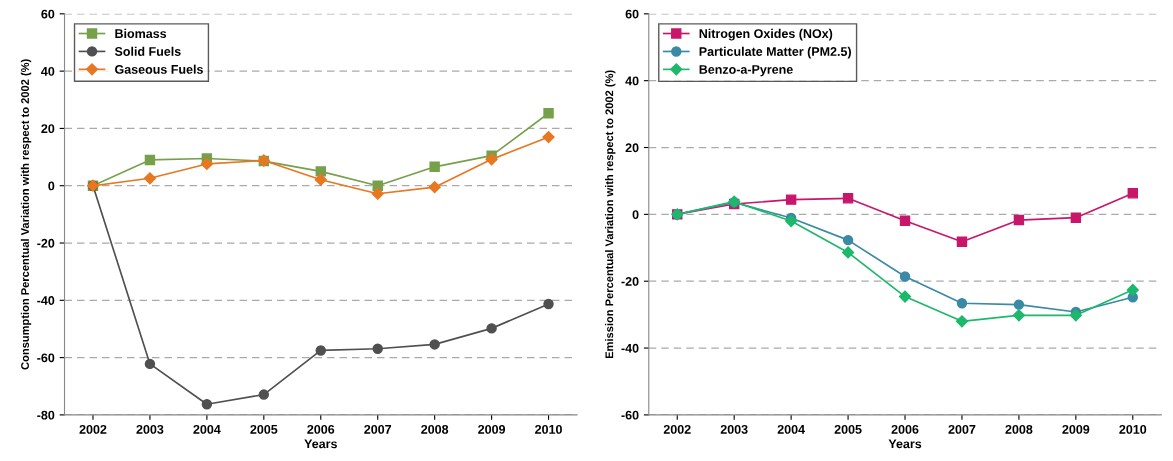 This screenshot has width=1173, height=461. Describe the element at coordinates (766, 34) in the screenshot. I see `legend-label: Nitrogen Oxides (NOx)` at that location.